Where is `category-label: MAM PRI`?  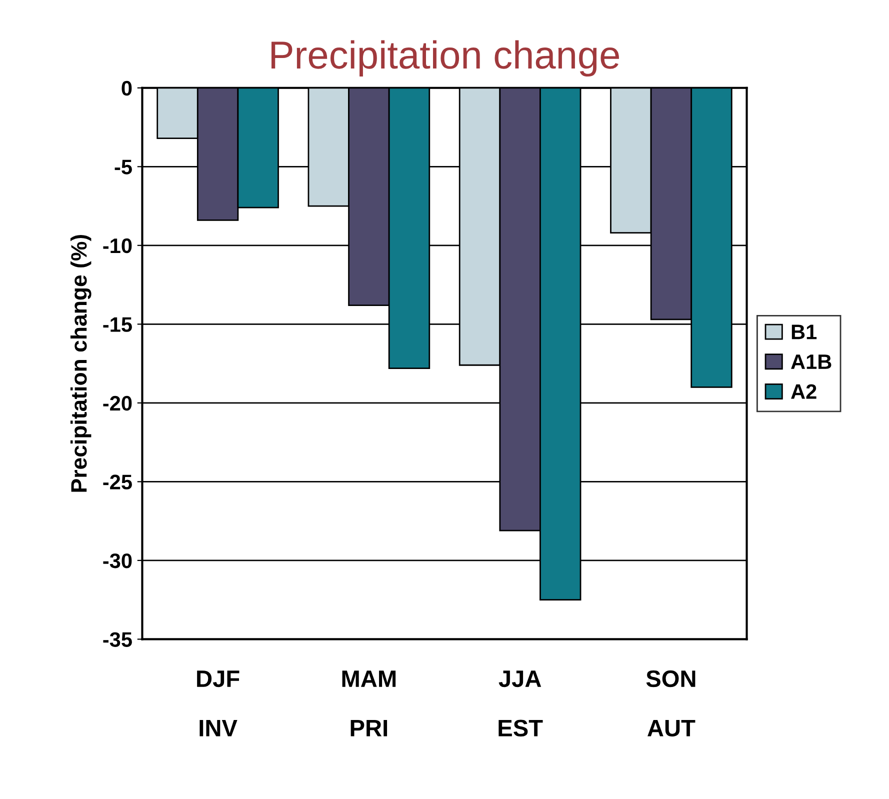
category-label: MAM PRI is located at coordinates (369, 703).